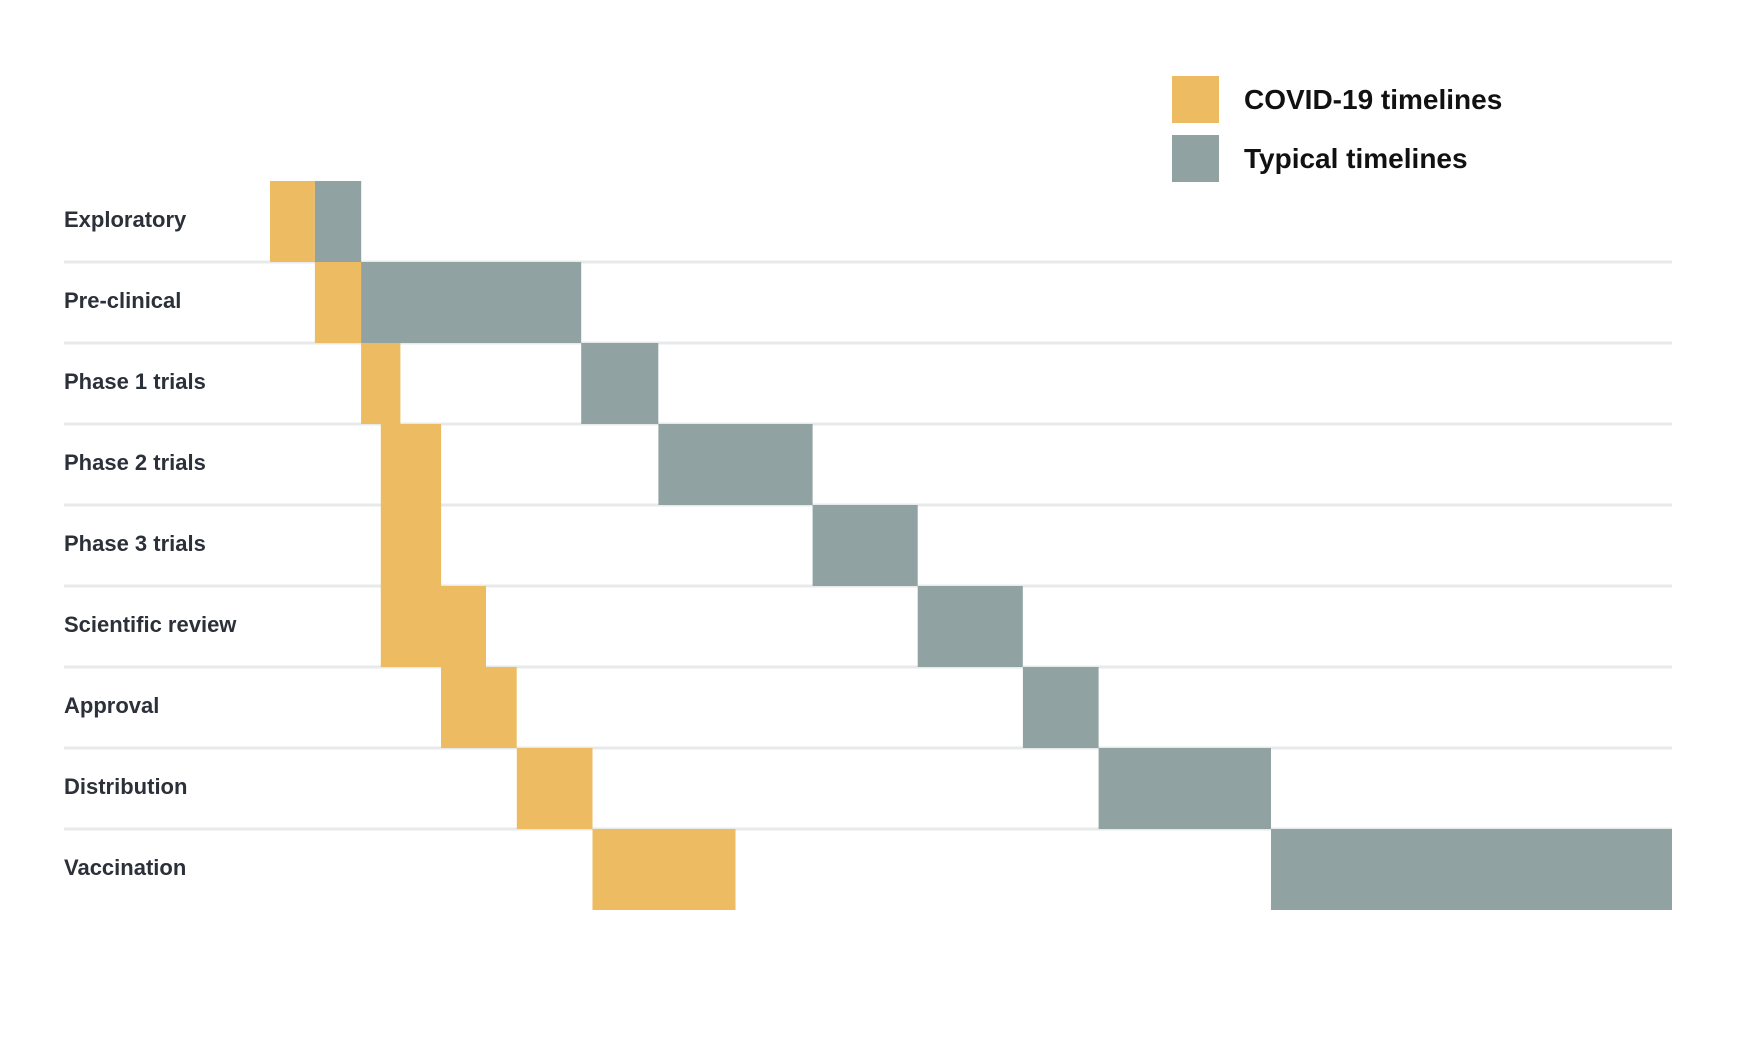 This screenshot has height=1038, width=1740. What do you see at coordinates (125, 867) in the screenshot?
I see `stage-label-vaccination: Vaccination` at bounding box center [125, 867].